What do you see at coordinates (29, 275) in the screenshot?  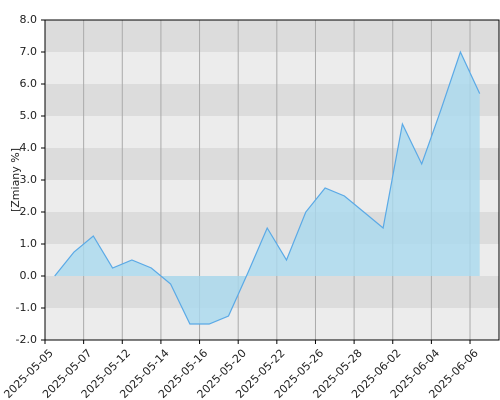 I see `y-tick-label: 0.0` at bounding box center [29, 275].